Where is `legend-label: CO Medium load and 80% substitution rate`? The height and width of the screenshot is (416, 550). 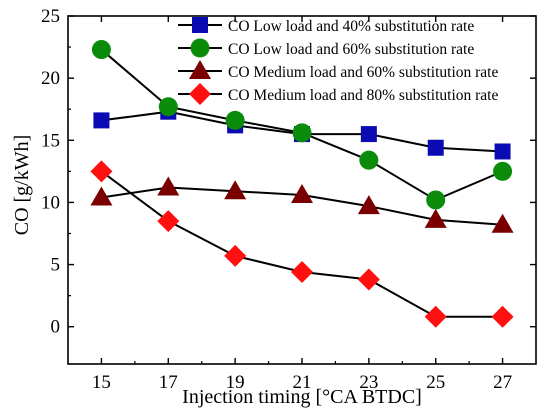 legend-label: CO Medium load and 80% substitution rate is located at coordinates (363, 95).